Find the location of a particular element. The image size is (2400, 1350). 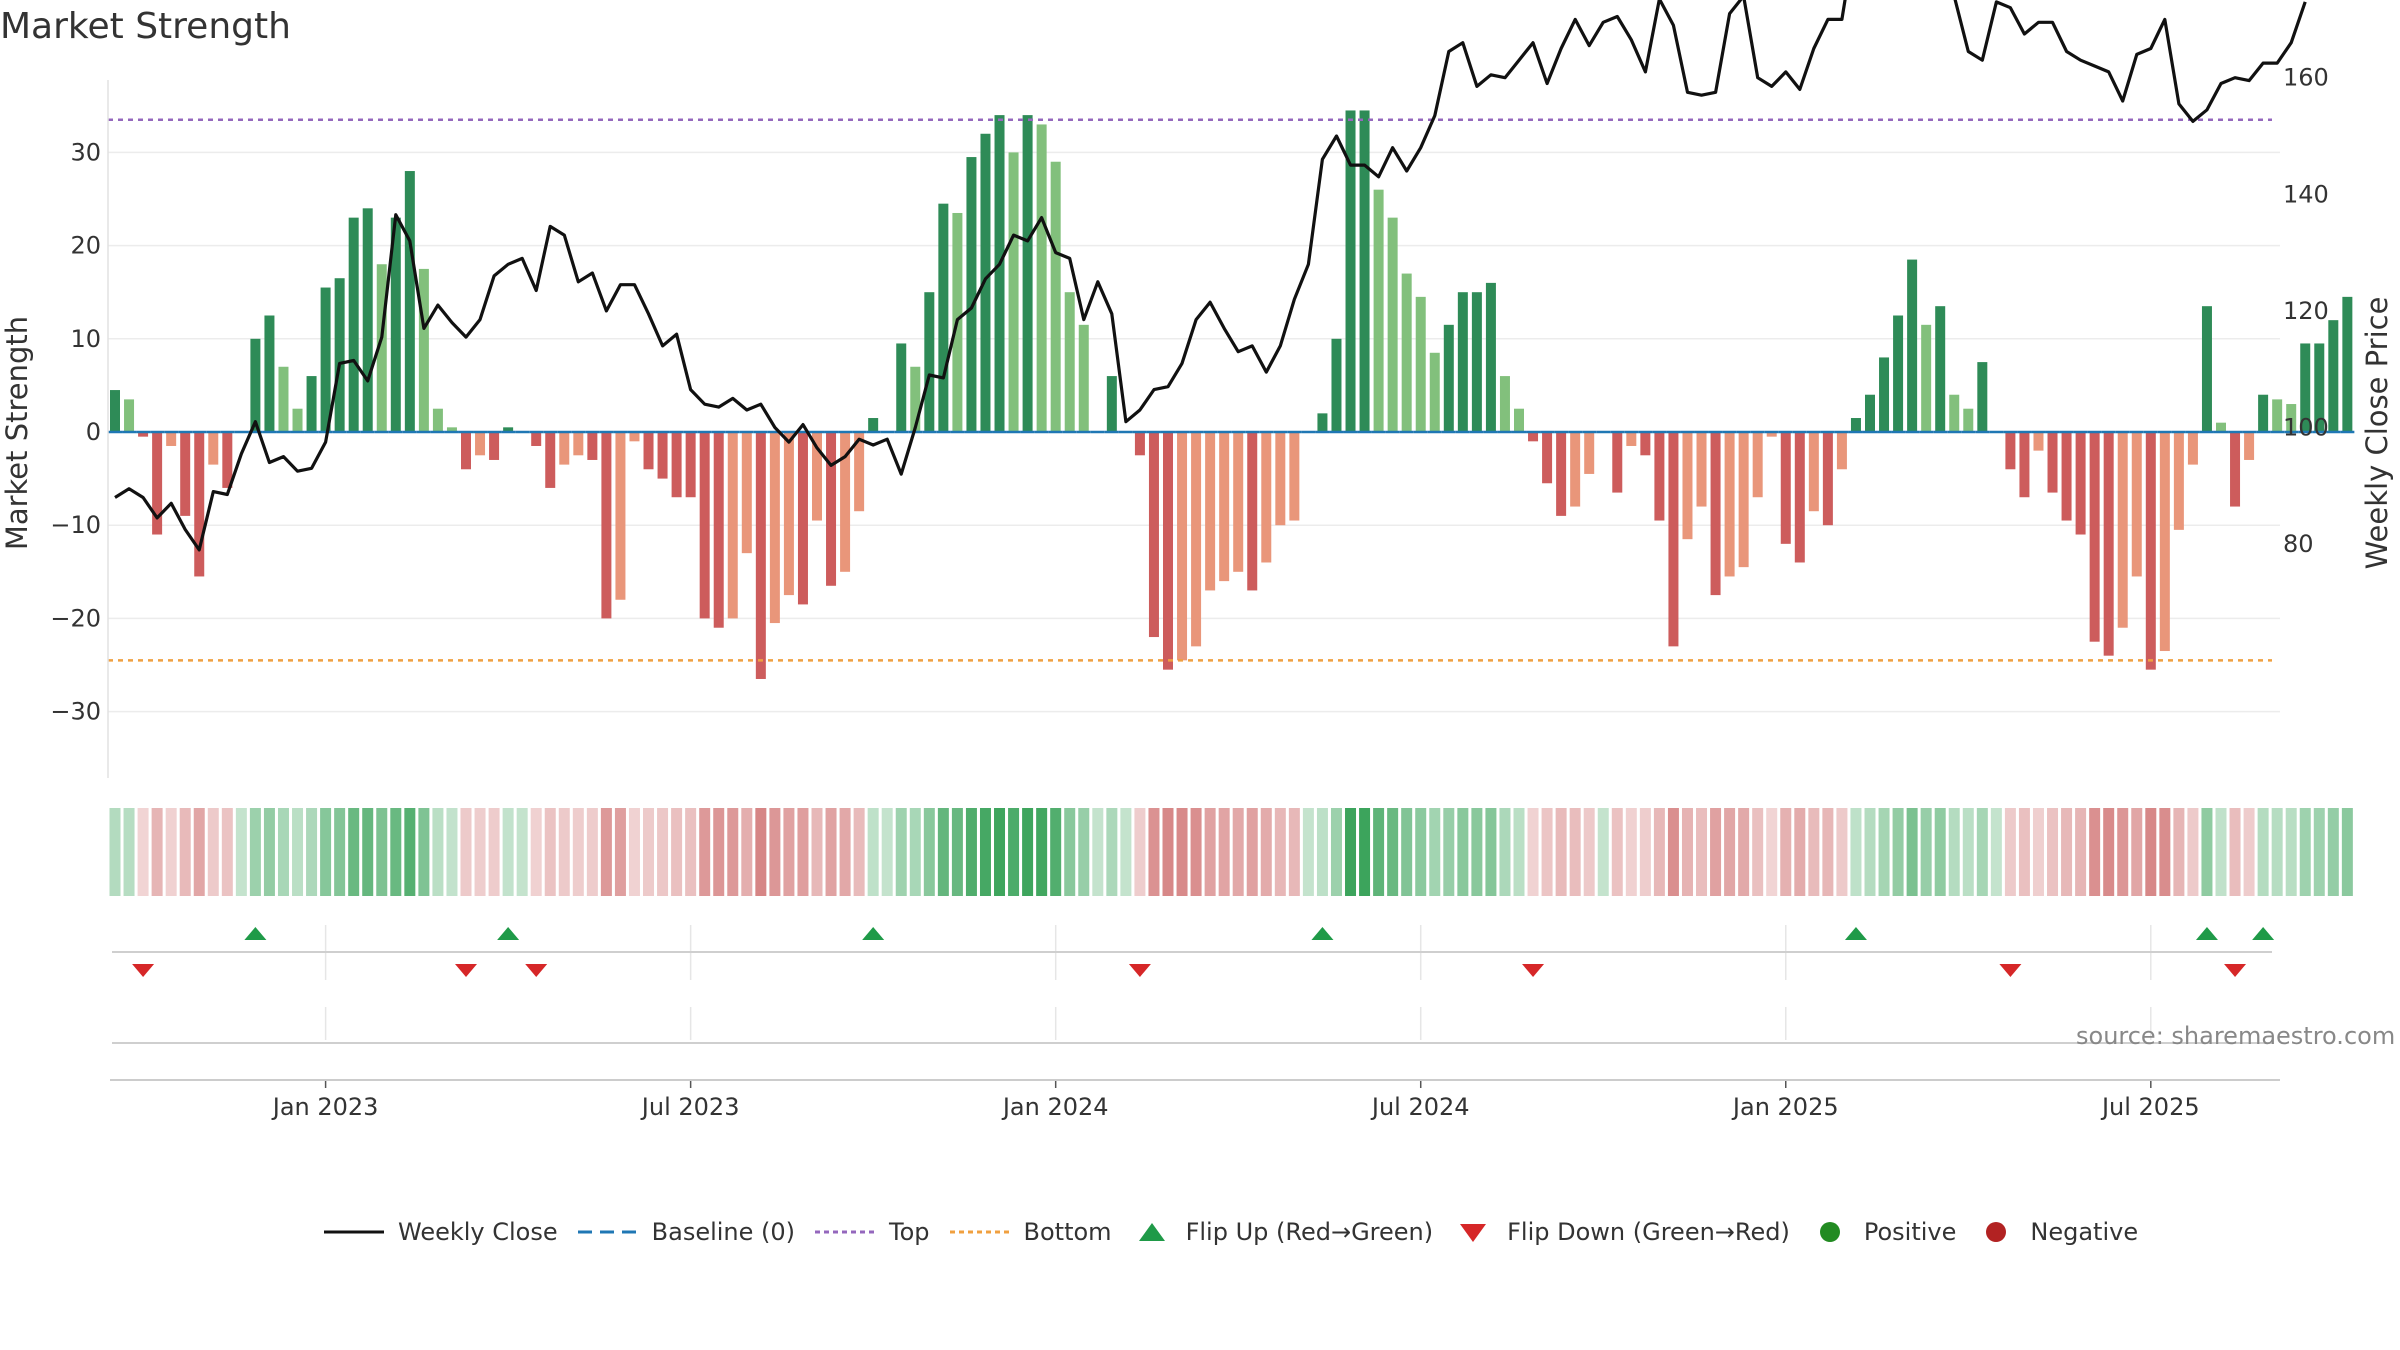

flip-down-marker is located at coordinates (466, 970).